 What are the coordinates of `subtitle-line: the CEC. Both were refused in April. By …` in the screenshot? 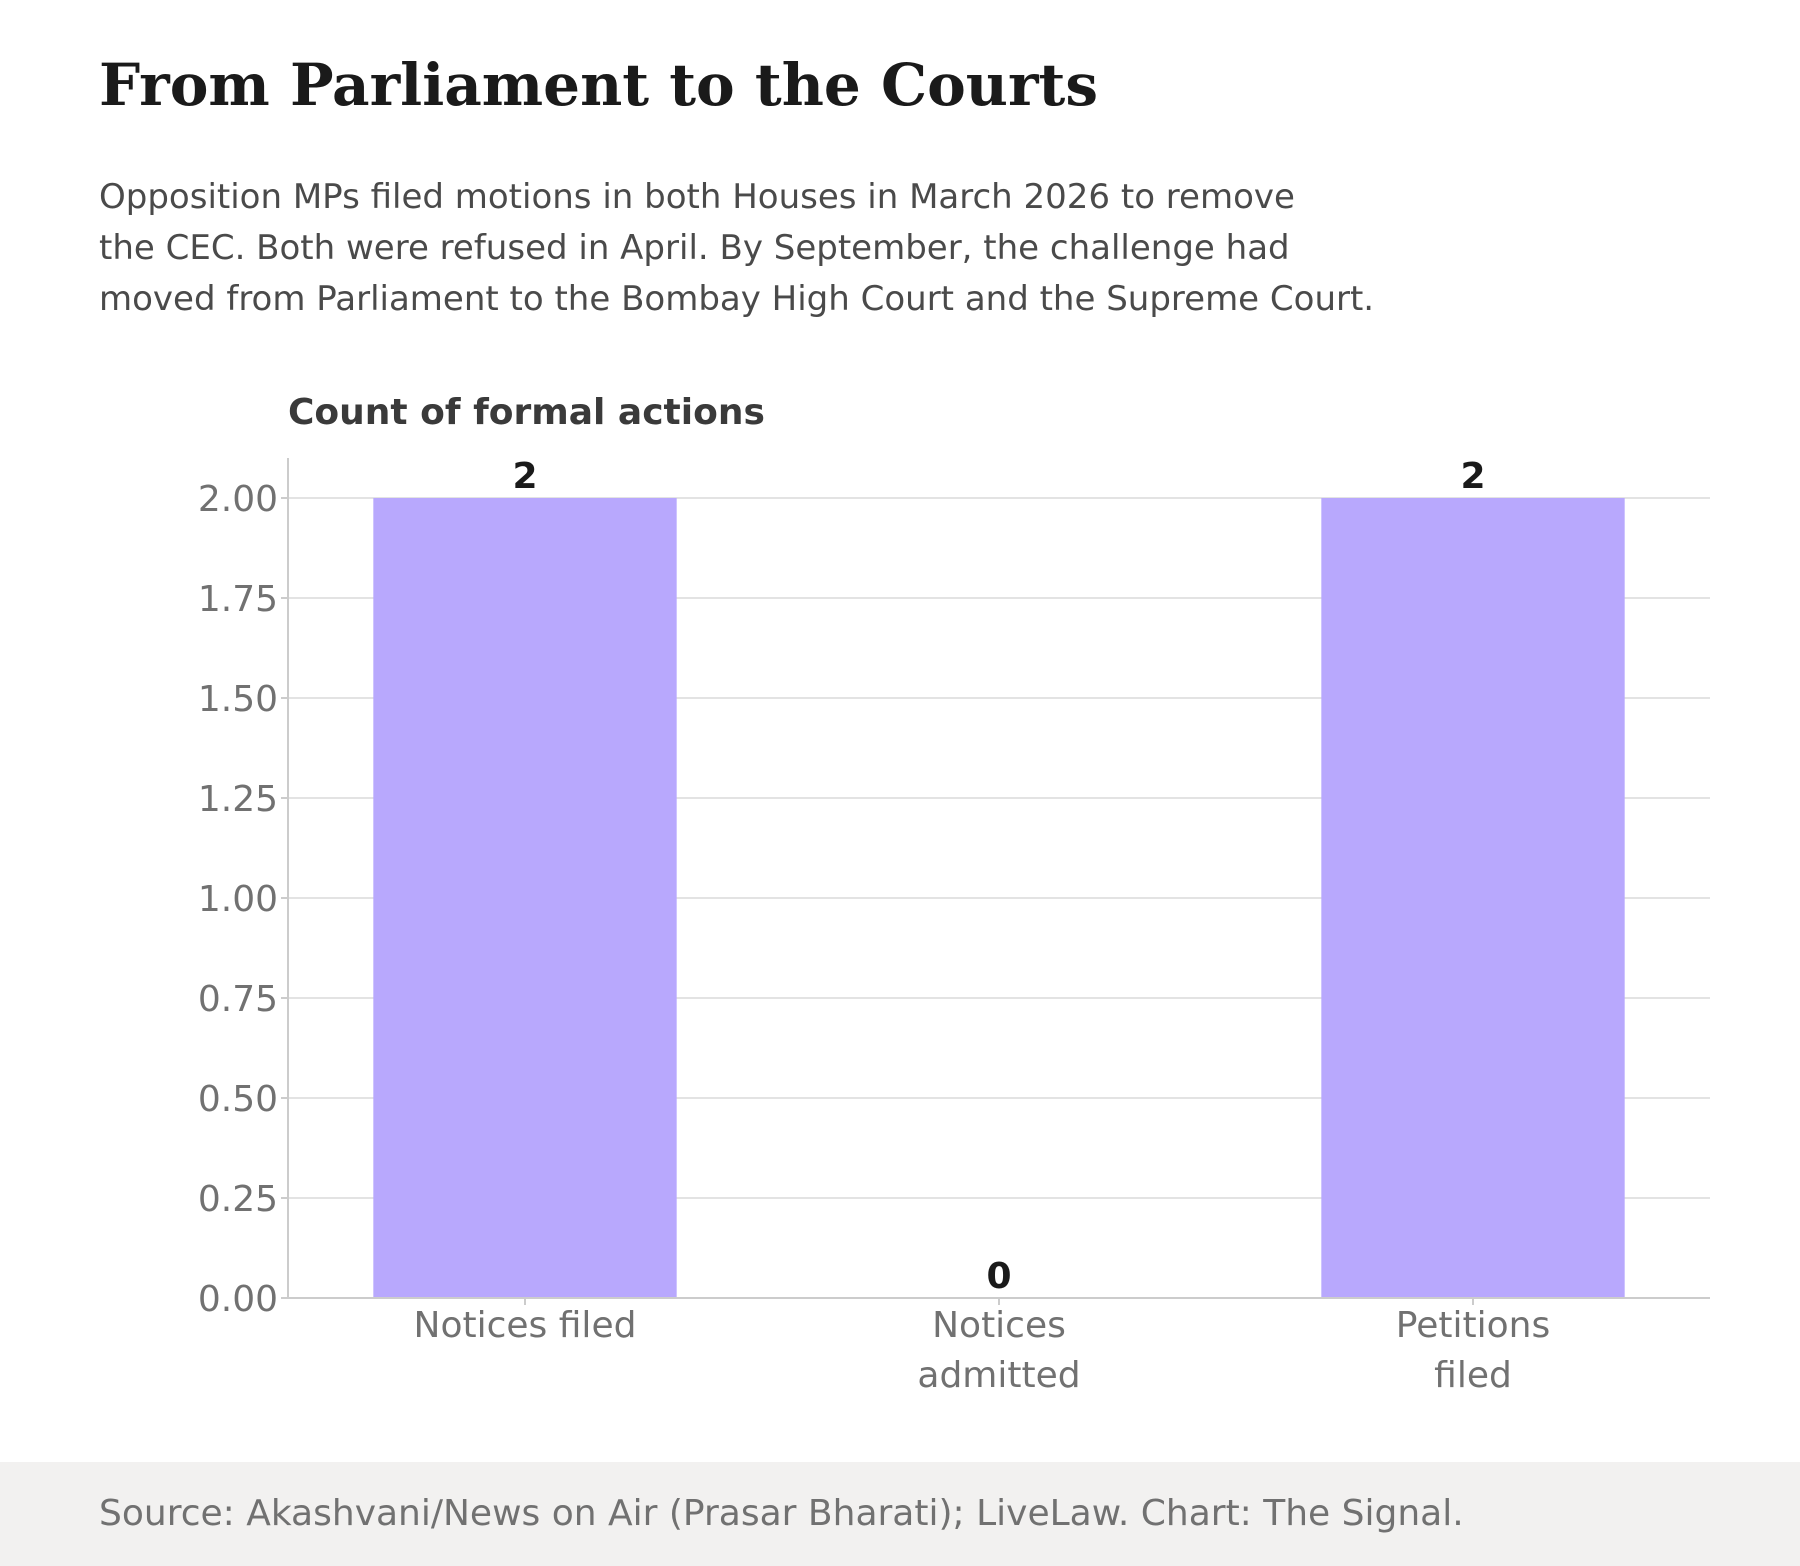 It's located at (694, 248).